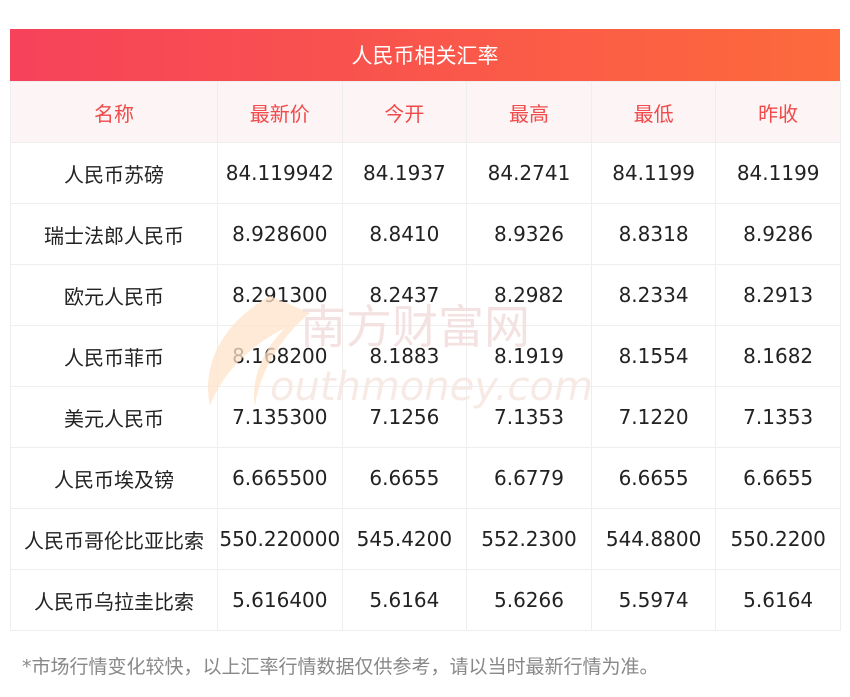 This screenshot has height=697, width=850. I want to click on high-price: 7.1353, so click(529, 417).